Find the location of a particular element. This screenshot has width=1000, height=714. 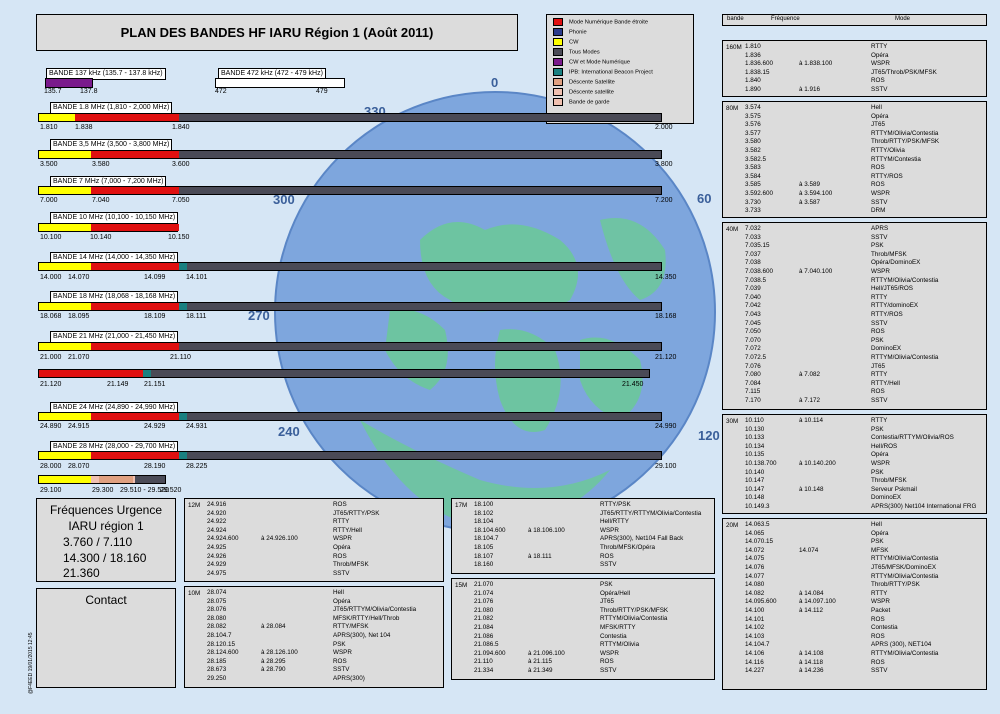

table-row: 10.148 DominoEX is located at coordinates (863, 498).